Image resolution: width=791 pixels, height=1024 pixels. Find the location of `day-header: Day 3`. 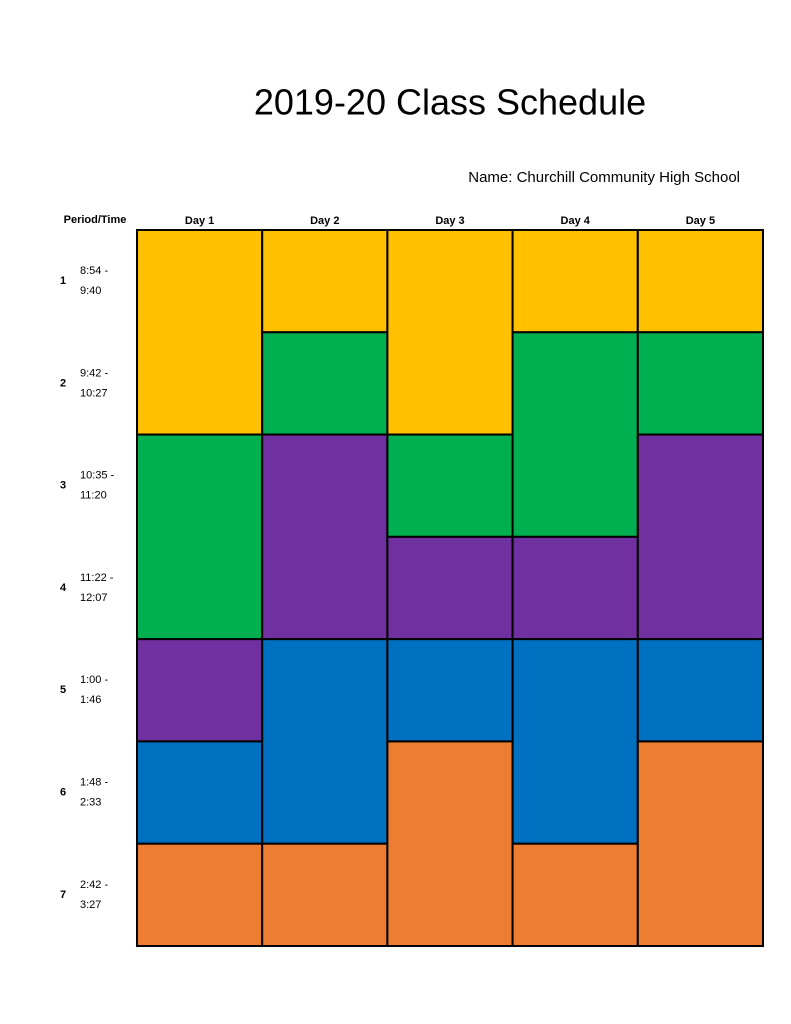

day-header: Day 3 is located at coordinates (449, 221).